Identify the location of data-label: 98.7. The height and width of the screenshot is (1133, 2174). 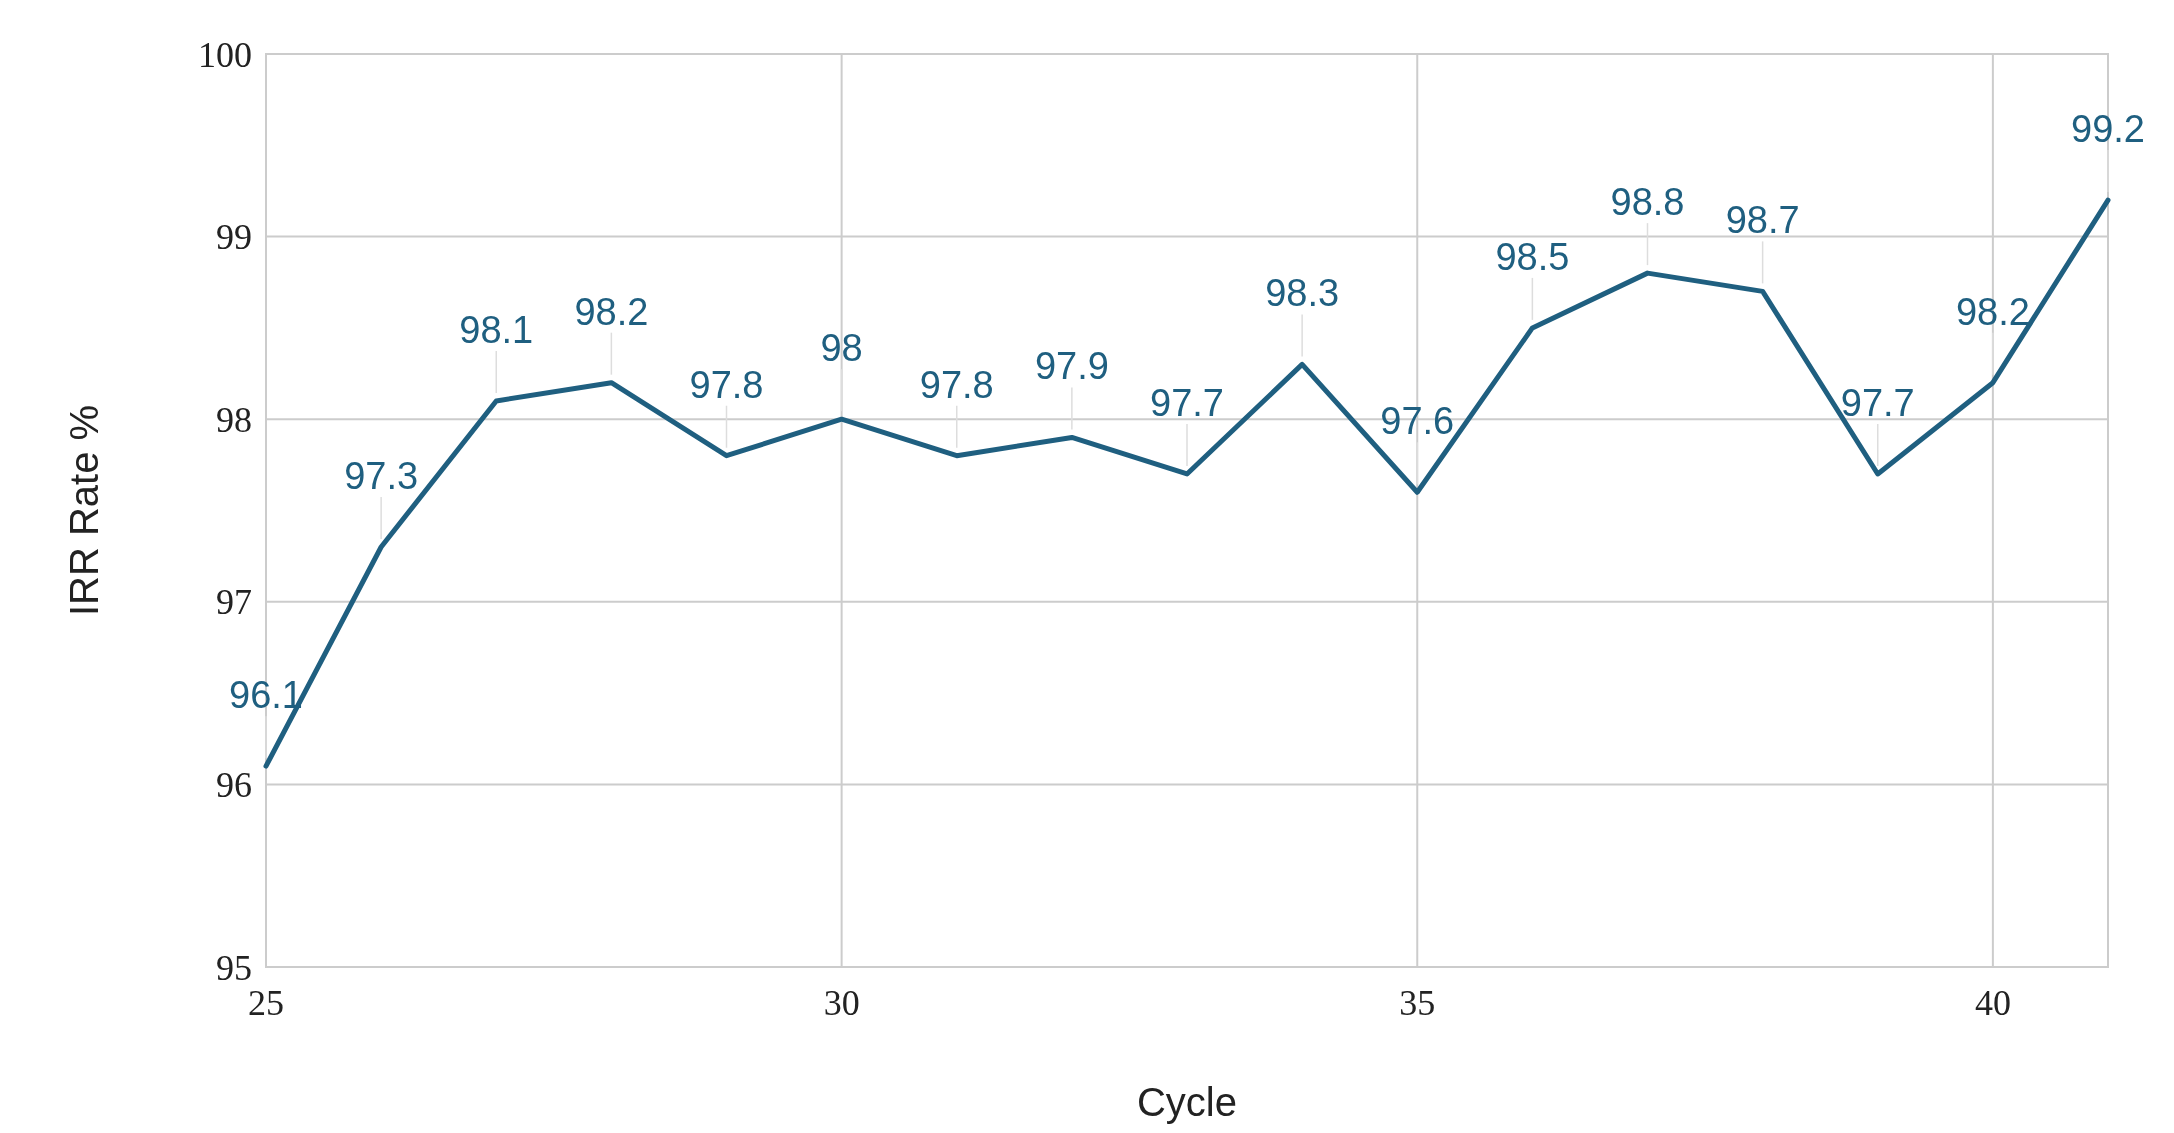
(1762, 220).